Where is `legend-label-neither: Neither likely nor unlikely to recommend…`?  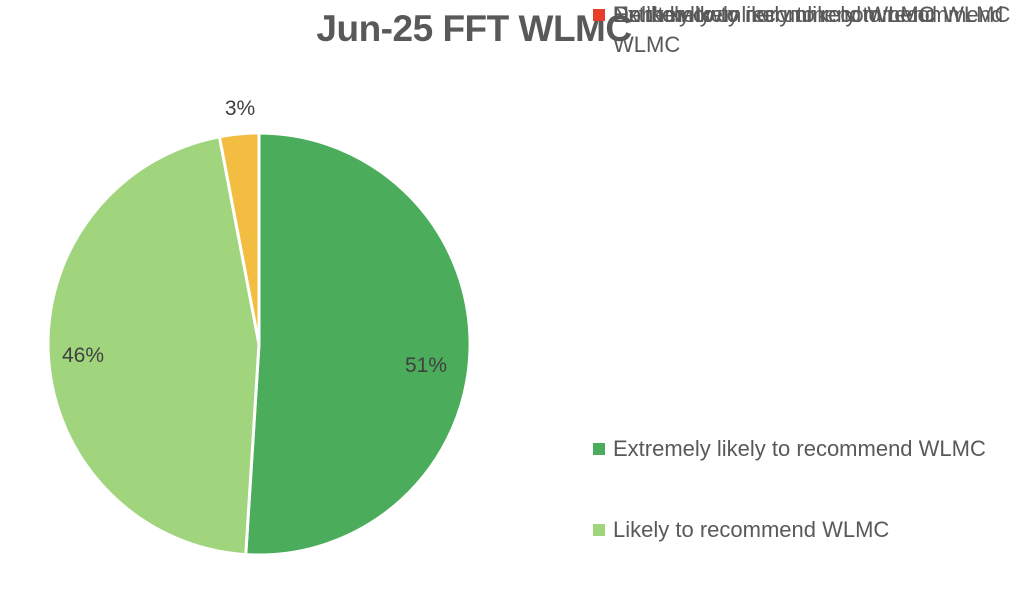
legend-label-neither: Neither likely nor unlikely to recommend… is located at coordinates (808, 29).